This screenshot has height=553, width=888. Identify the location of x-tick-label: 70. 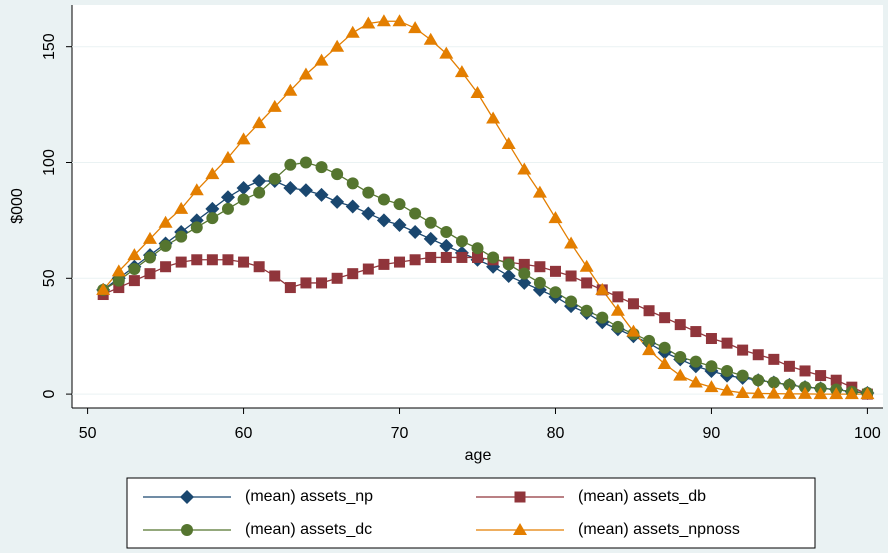
(400, 433).